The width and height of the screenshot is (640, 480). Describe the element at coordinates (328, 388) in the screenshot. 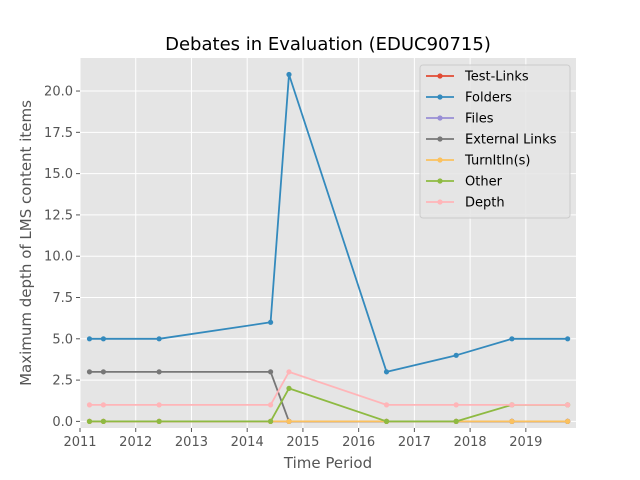

I see `series-depth` at that location.